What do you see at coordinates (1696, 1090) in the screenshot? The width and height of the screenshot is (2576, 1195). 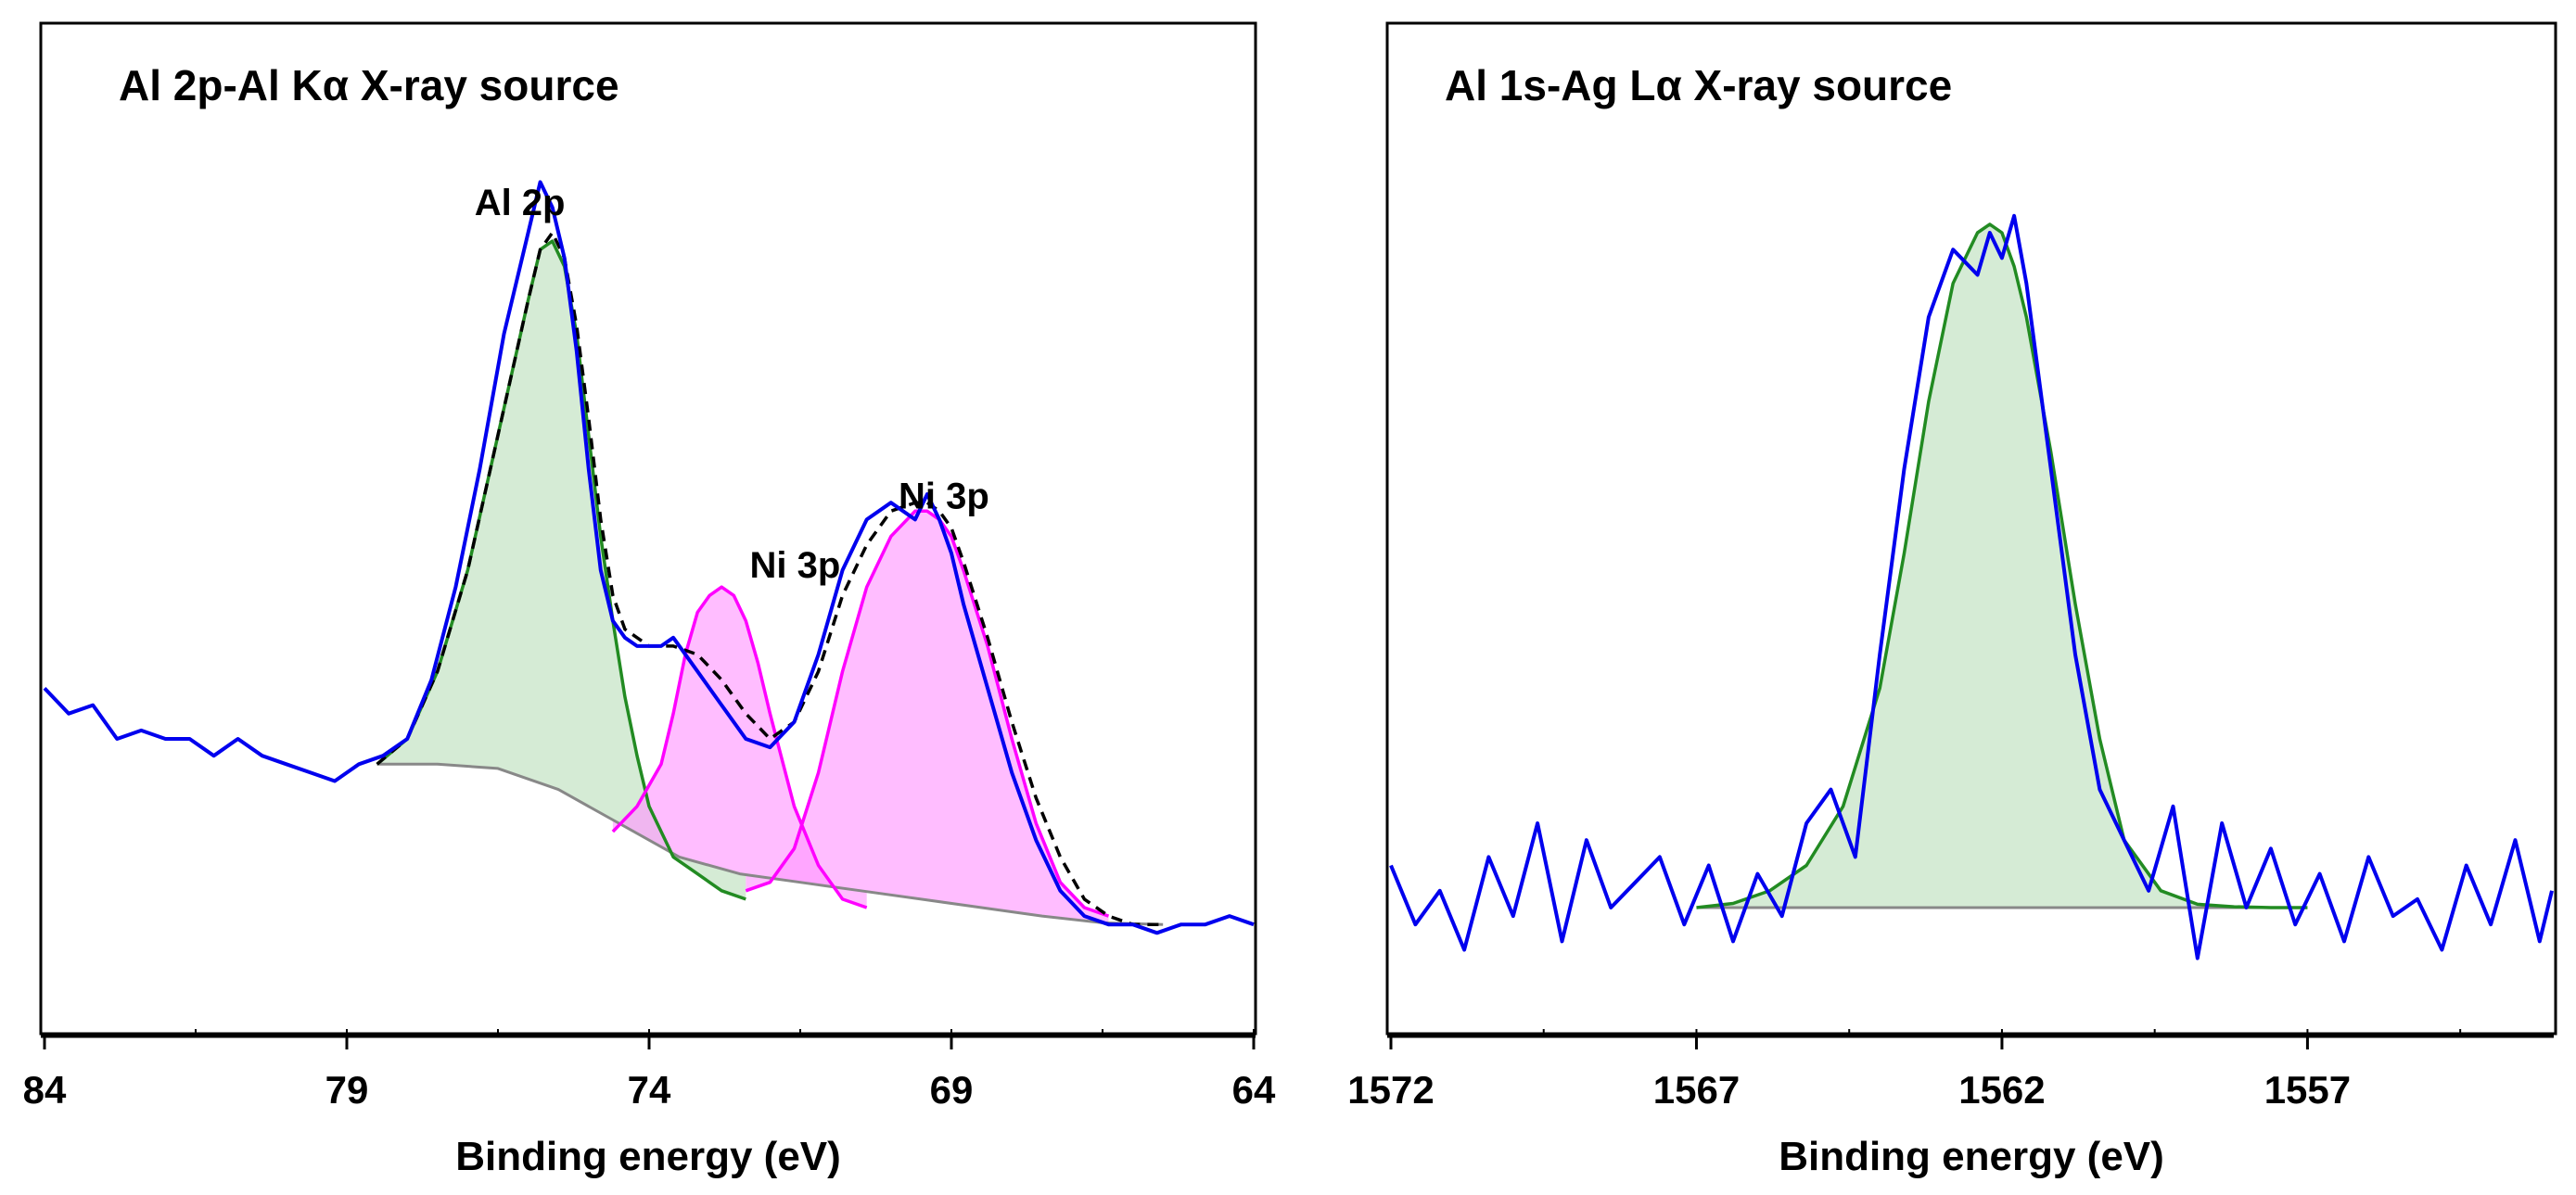 I see `x-tick-label: 1567` at bounding box center [1696, 1090].